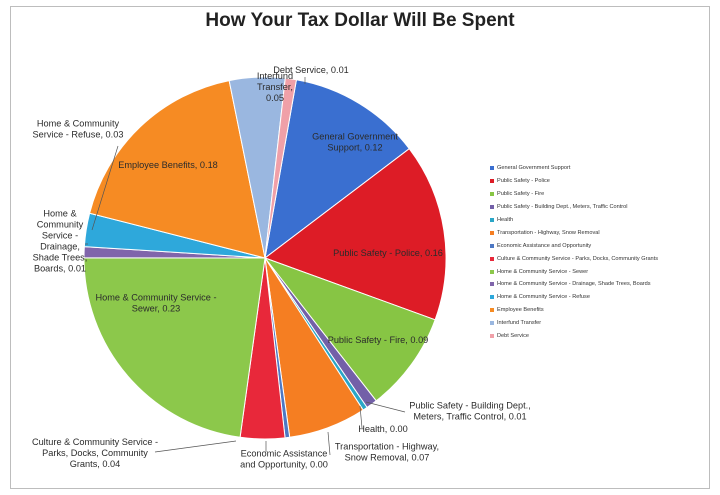 This screenshot has height=495, width=720. I want to click on legend-label: Public Safety - Police, so click(523, 181).